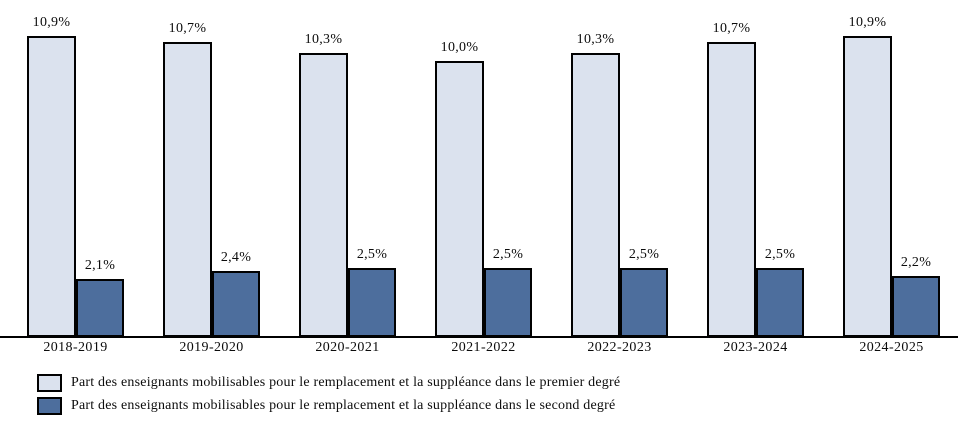 Image resolution: width=967 pixels, height=430 pixels. What do you see at coordinates (916, 262) in the screenshot?
I see `bar-value-label-second-degre: 2,2%` at bounding box center [916, 262].